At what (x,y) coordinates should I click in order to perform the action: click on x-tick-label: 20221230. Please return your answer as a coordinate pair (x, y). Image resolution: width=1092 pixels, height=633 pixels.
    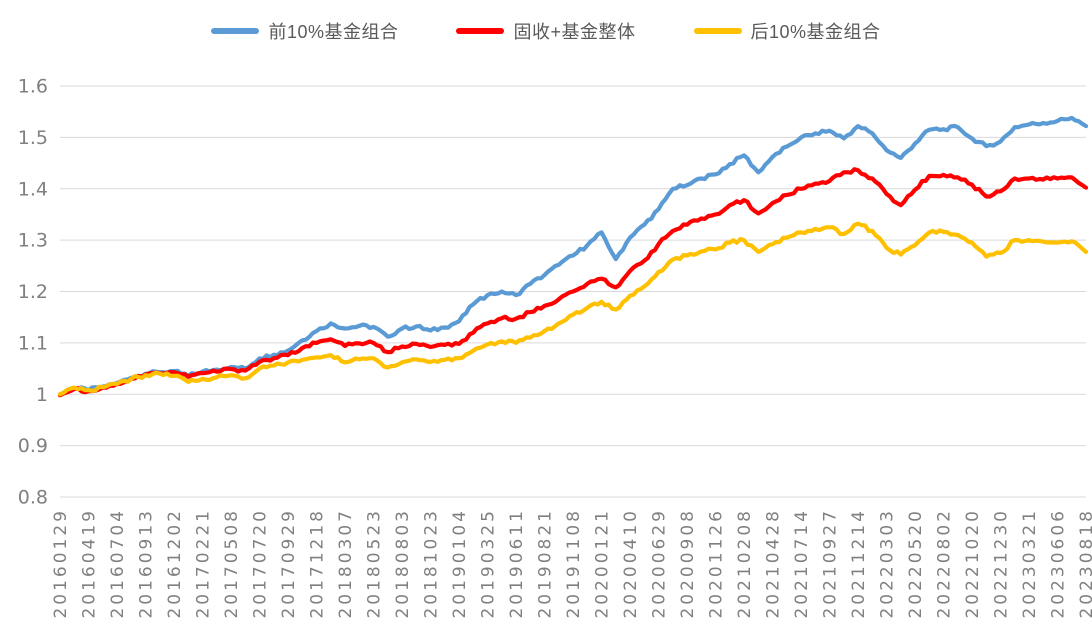
    Looking at the image, I should click on (1002, 563).